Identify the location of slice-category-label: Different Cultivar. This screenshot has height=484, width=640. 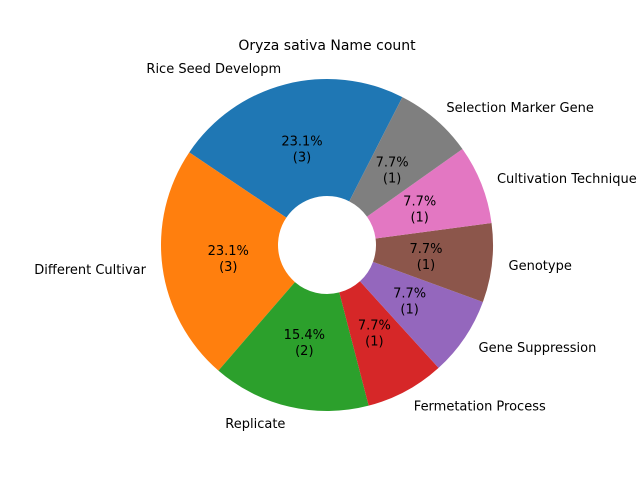
(90, 270).